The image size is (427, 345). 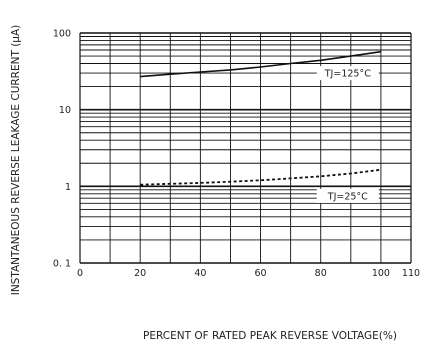 What do you see at coordinates (62, 34) in the screenshot?
I see `y-tick-label: 100` at bounding box center [62, 34].